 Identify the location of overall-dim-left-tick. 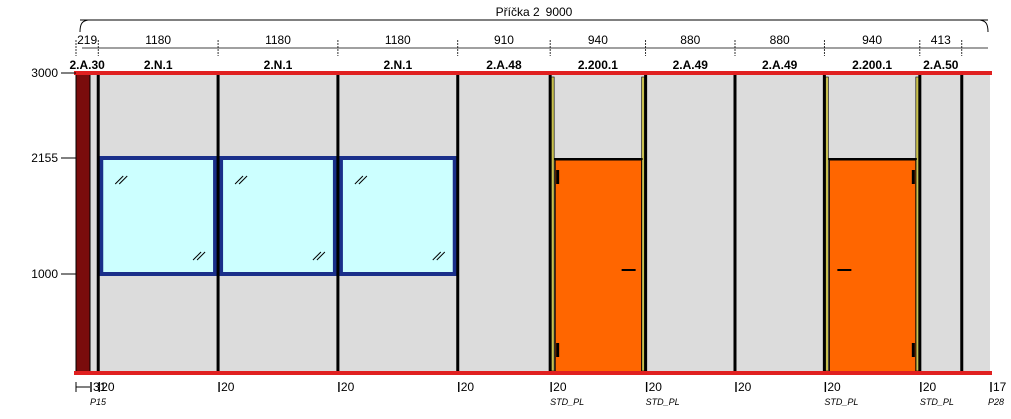
(84, 26).